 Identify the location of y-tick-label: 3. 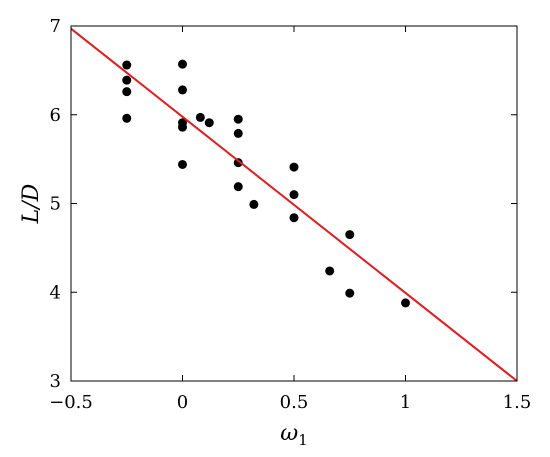
(55, 381).